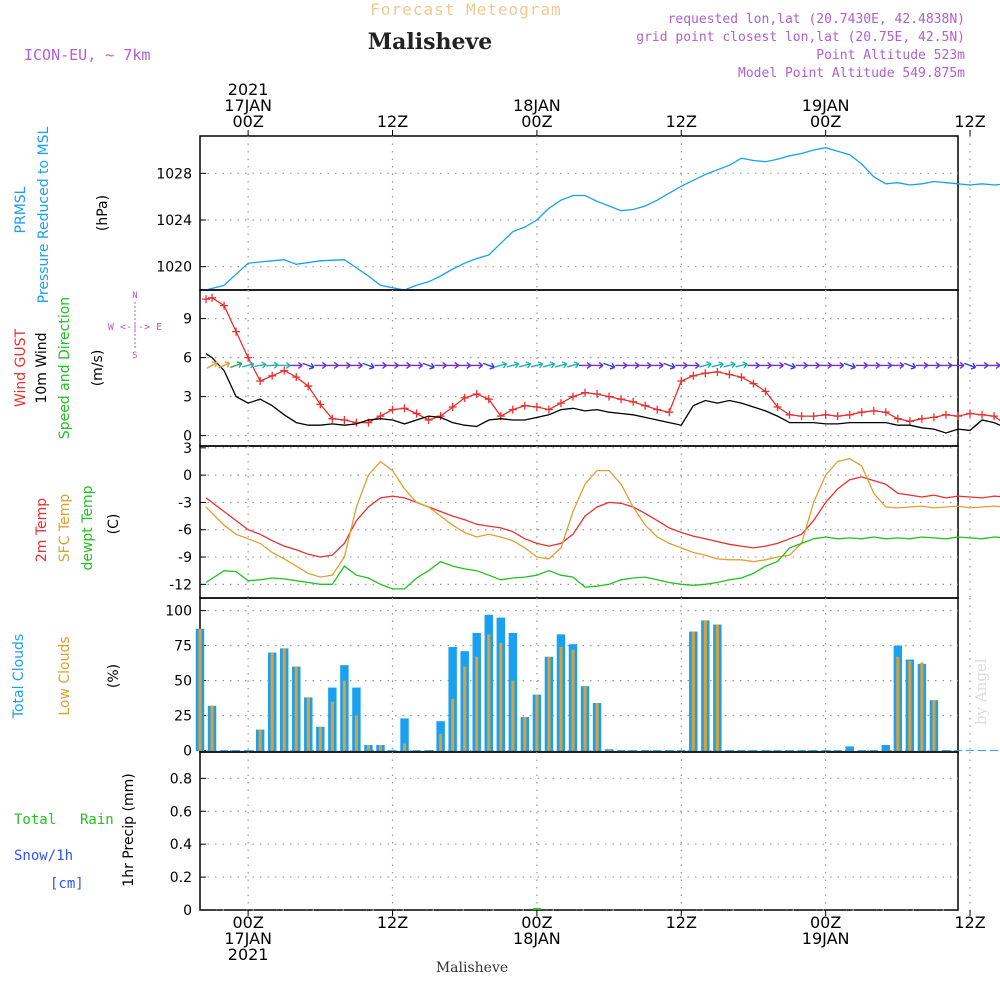 The width and height of the screenshot is (1000, 1000). What do you see at coordinates (174, 174) in the screenshot?
I see `ytick-label-0-1028: 1028` at bounding box center [174, 174].